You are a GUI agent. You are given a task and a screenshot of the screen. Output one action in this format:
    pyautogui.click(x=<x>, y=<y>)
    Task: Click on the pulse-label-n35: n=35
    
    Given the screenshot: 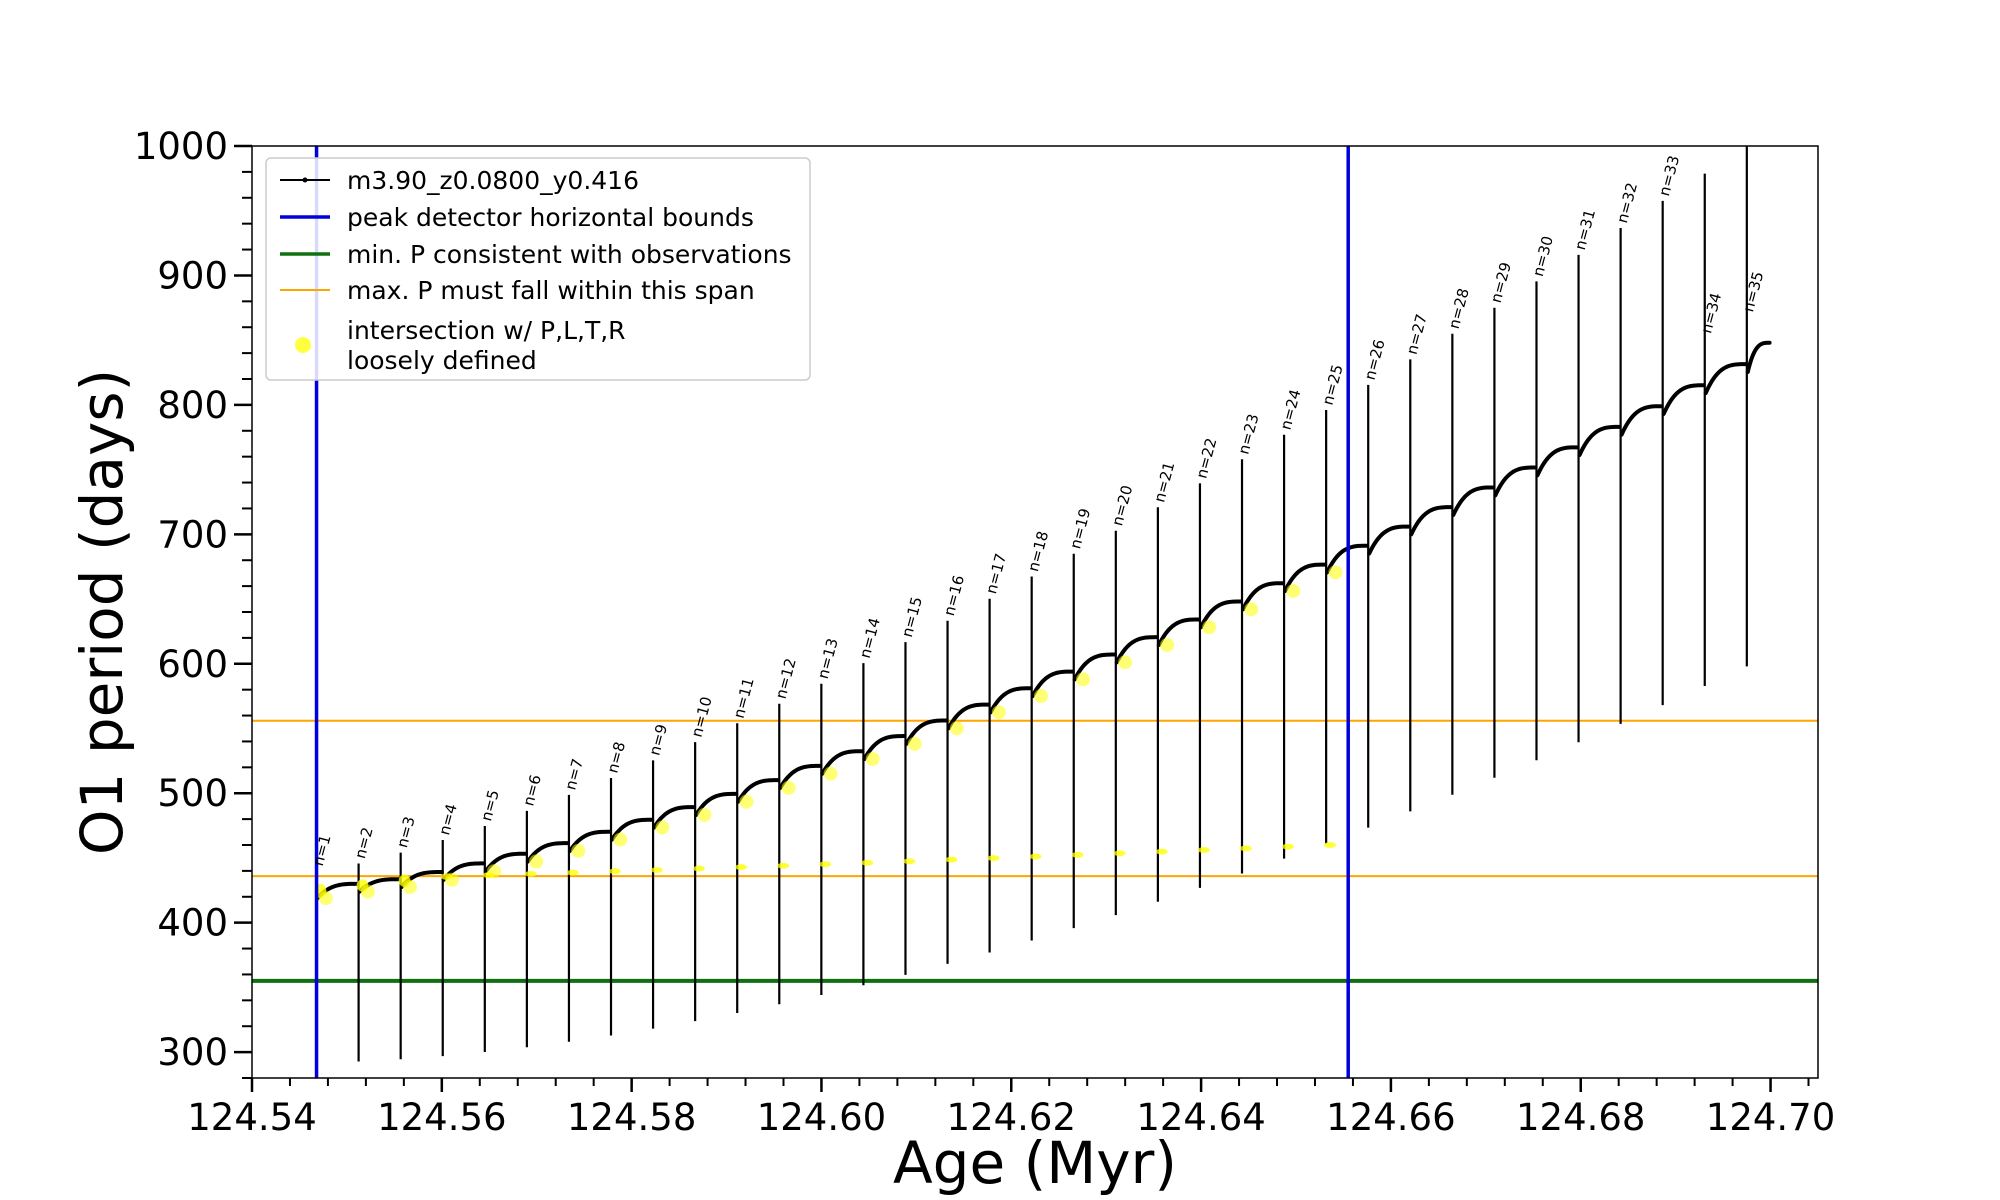 What is the action you would take?
    pyautogui.click(x=1753, y=291)
    